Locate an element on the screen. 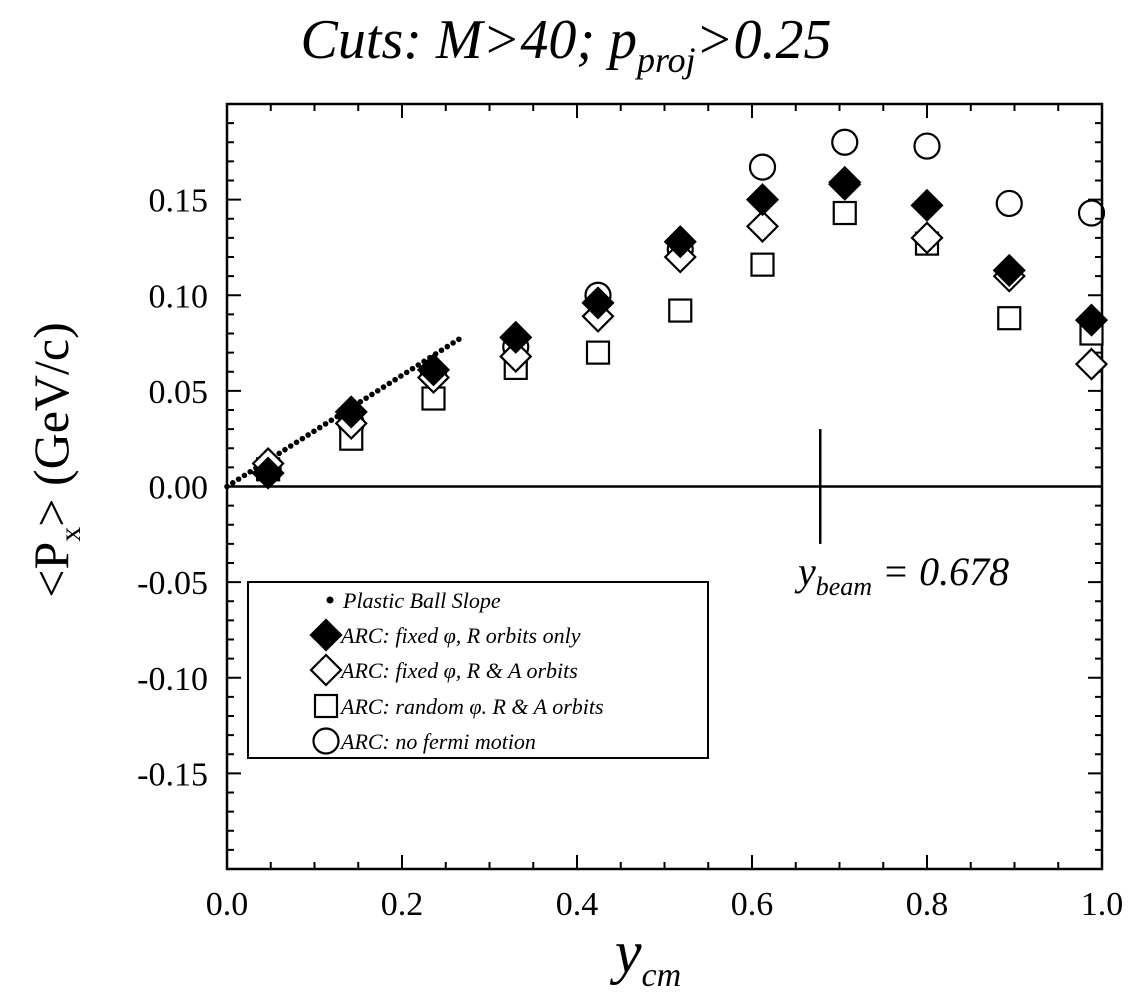 The height and width of the screenshot is (997, 1133). chart-title-sub: proj is located at coordinates (665, 60).